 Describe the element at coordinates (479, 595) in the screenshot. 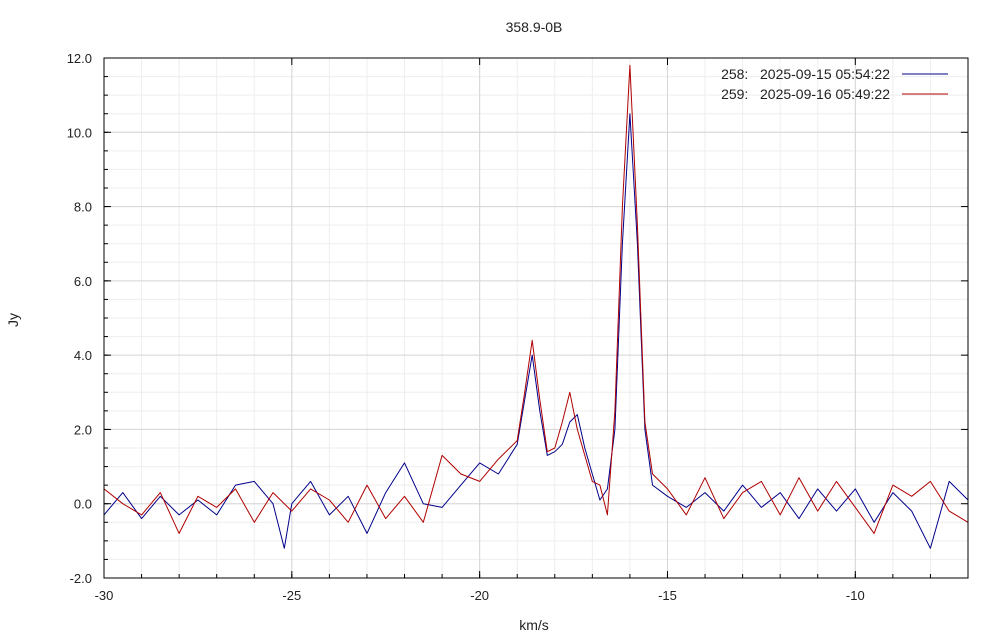

I see `x-tick-label: -20` at that location.